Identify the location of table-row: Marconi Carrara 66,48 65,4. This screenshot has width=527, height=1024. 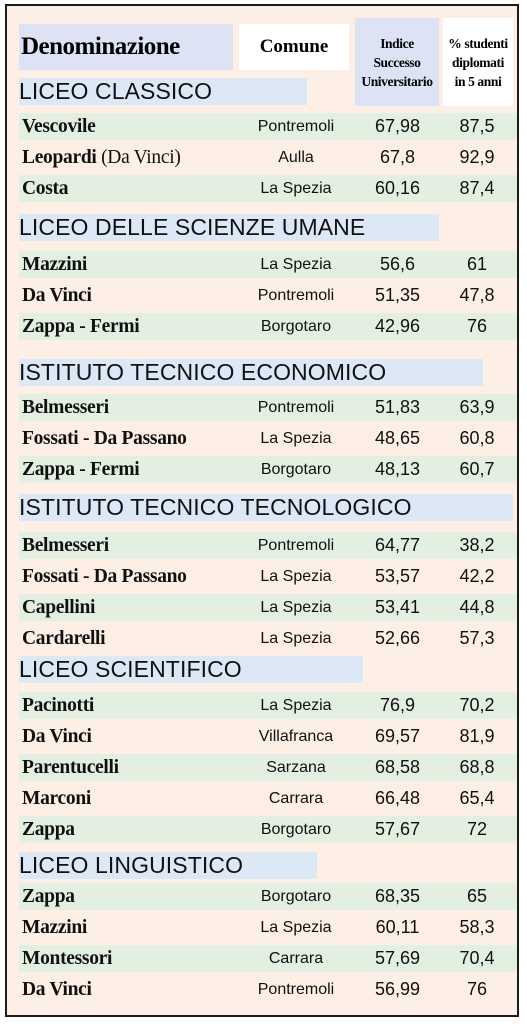
(268, 798).